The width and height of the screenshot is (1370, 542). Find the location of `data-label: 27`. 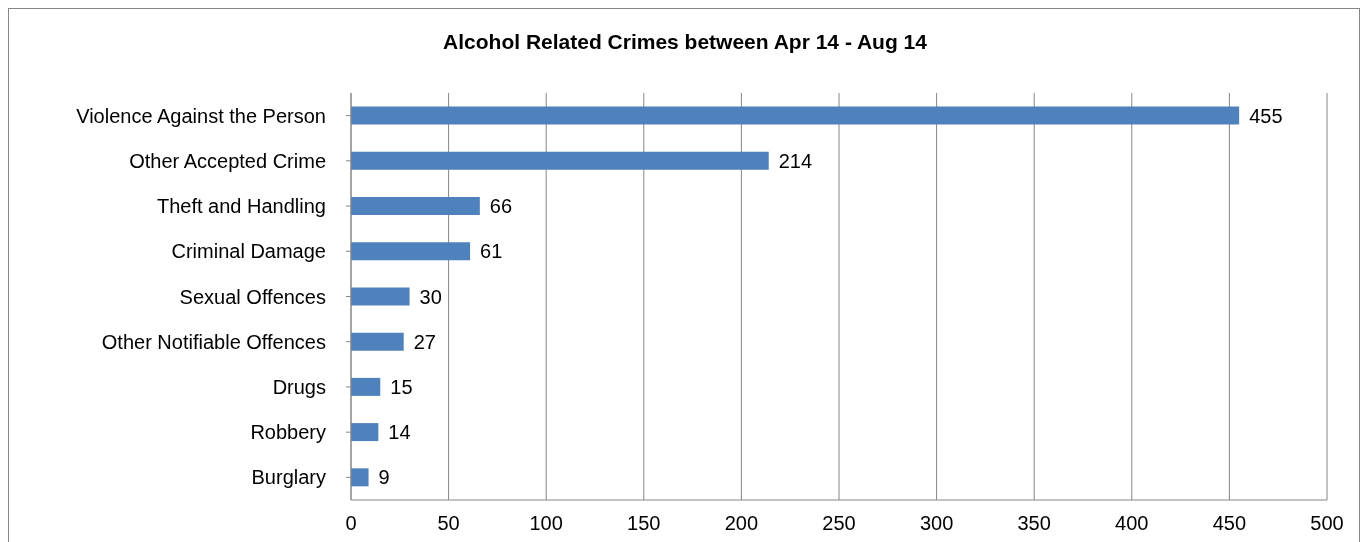

data-label: 27 is located at coordinates (424, 341).